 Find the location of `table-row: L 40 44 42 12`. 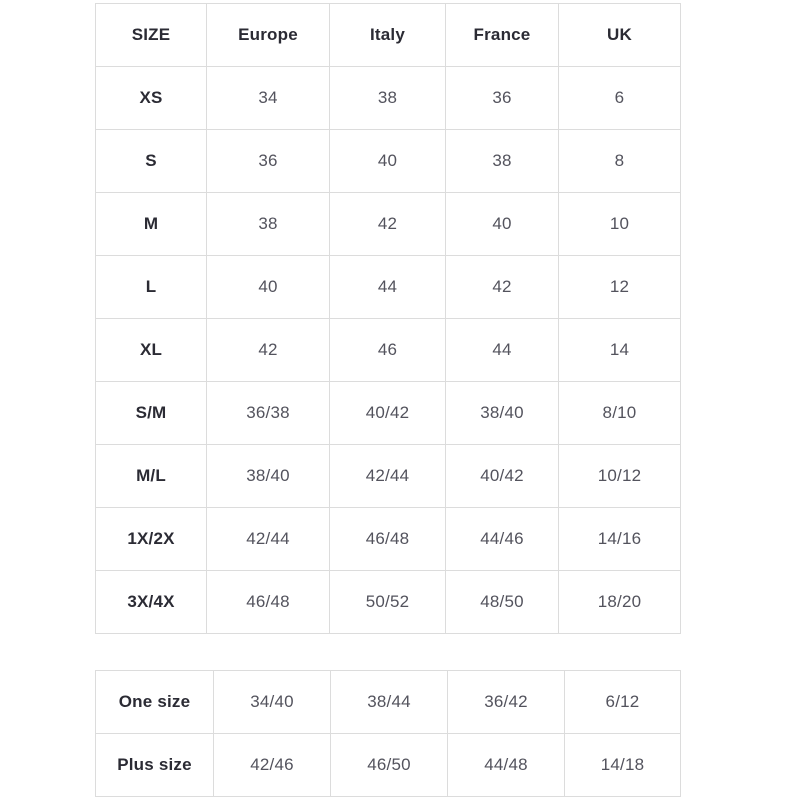

table-row: L 40 44 42 12 is located at coordinates (388, 287).